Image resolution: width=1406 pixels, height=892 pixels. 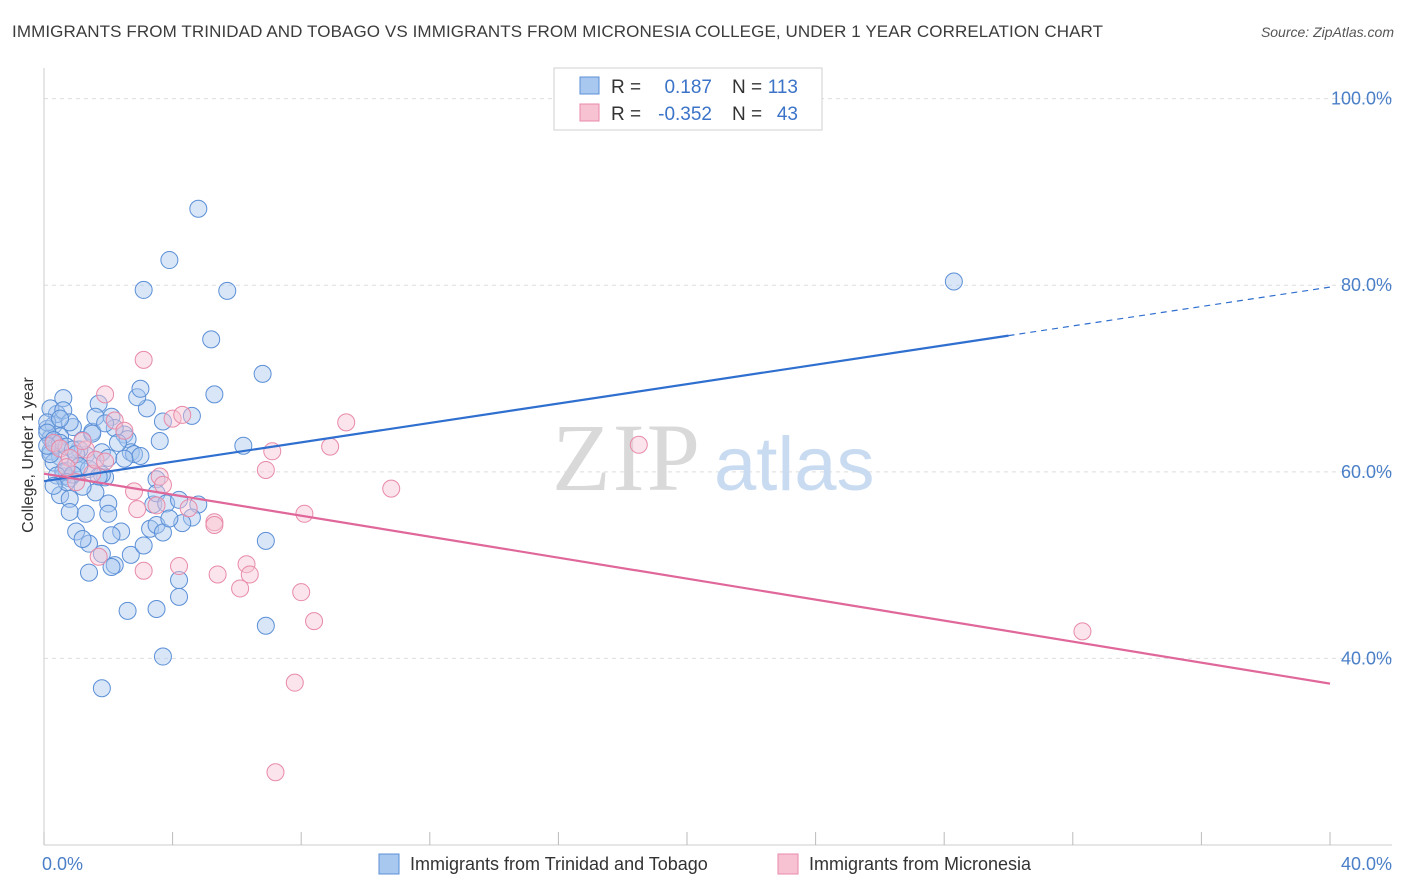 What do you see at coordinates (389, 864) in the screenshot?
I see `bottom-legend-swatch-blue` at bounding box center [389, 864].